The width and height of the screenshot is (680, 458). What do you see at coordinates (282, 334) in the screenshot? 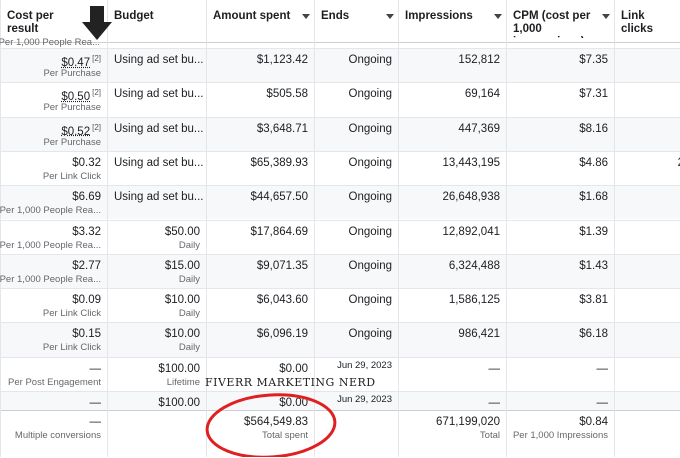
I see `cell-value: $6,096.19` at bounding box center [282, 334].